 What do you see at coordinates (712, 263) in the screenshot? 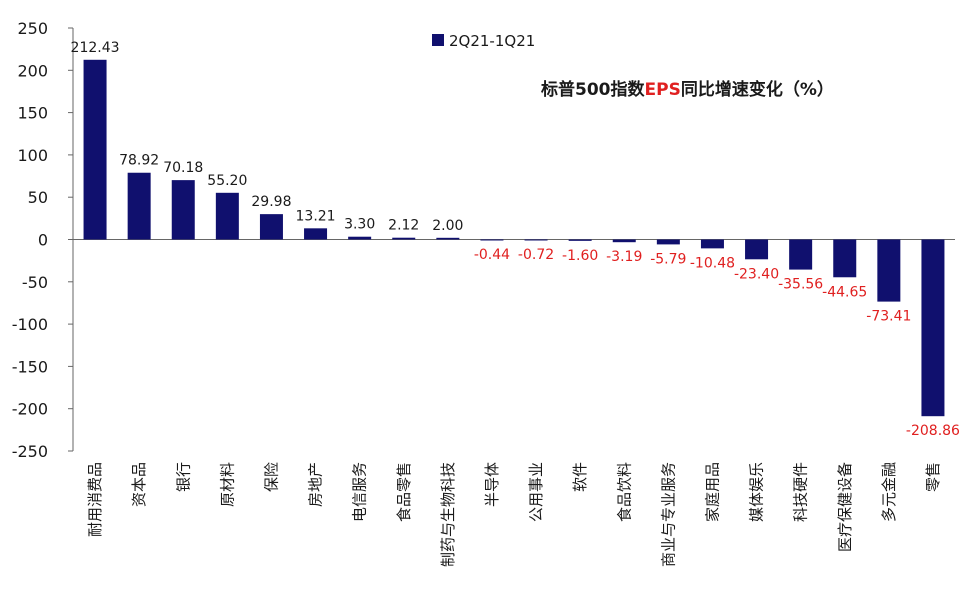
I see `data-label: -10.48` at bounding box center [712, 263].